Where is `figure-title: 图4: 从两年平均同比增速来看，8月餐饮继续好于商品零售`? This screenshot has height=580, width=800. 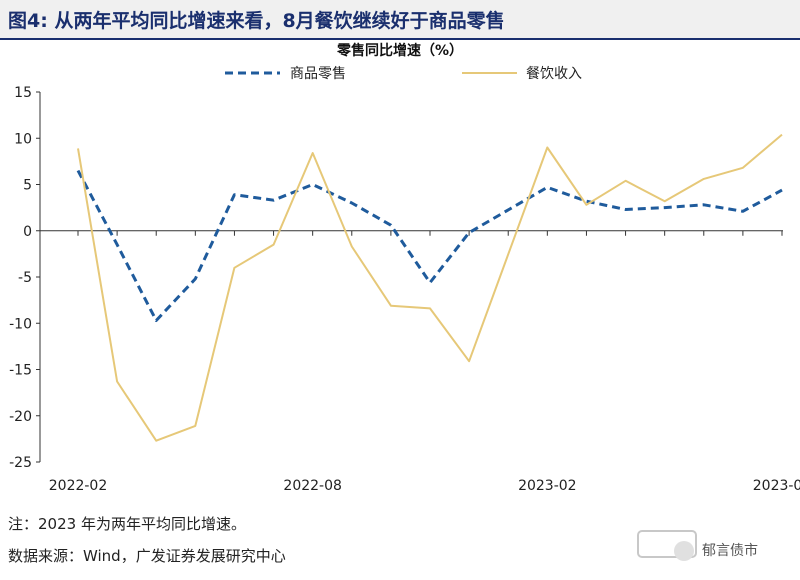
figure-title: 图4: 从两年平均同比增速来看，8月餐饮继续好于商品零售 is located at coordinates (256, 19).